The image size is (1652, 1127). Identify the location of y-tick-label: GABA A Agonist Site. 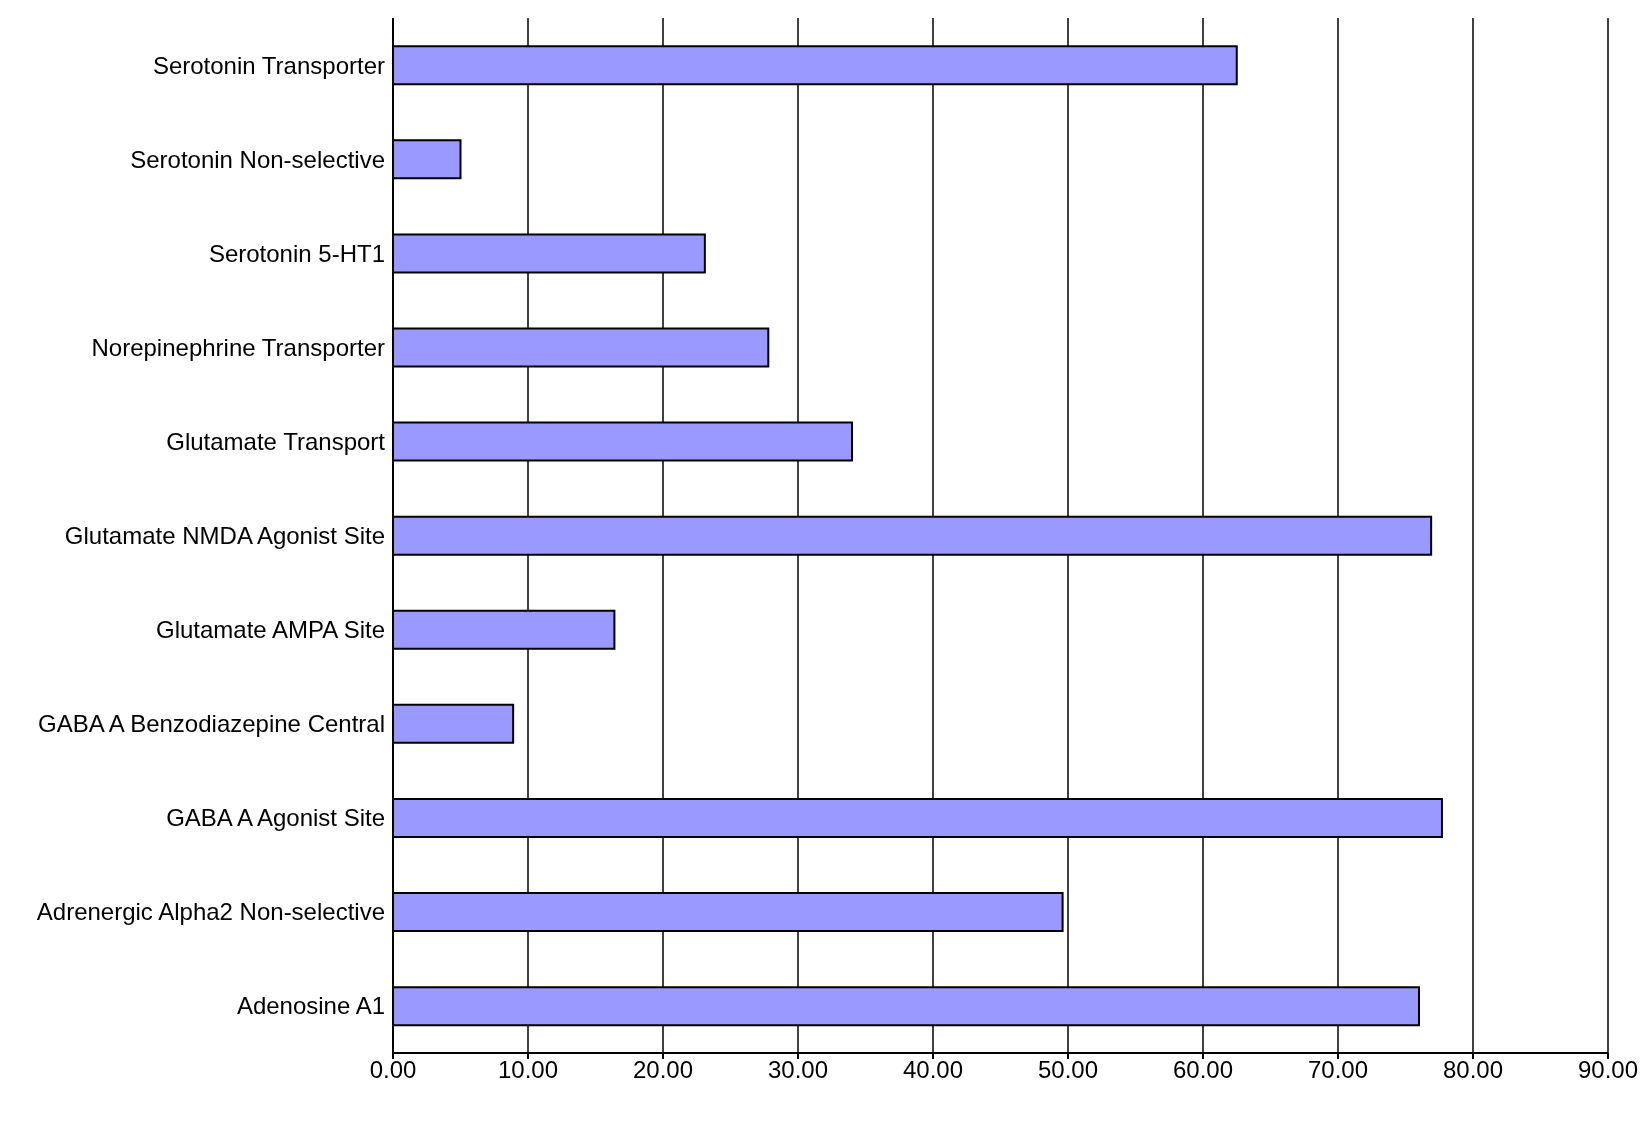
(275, 818).